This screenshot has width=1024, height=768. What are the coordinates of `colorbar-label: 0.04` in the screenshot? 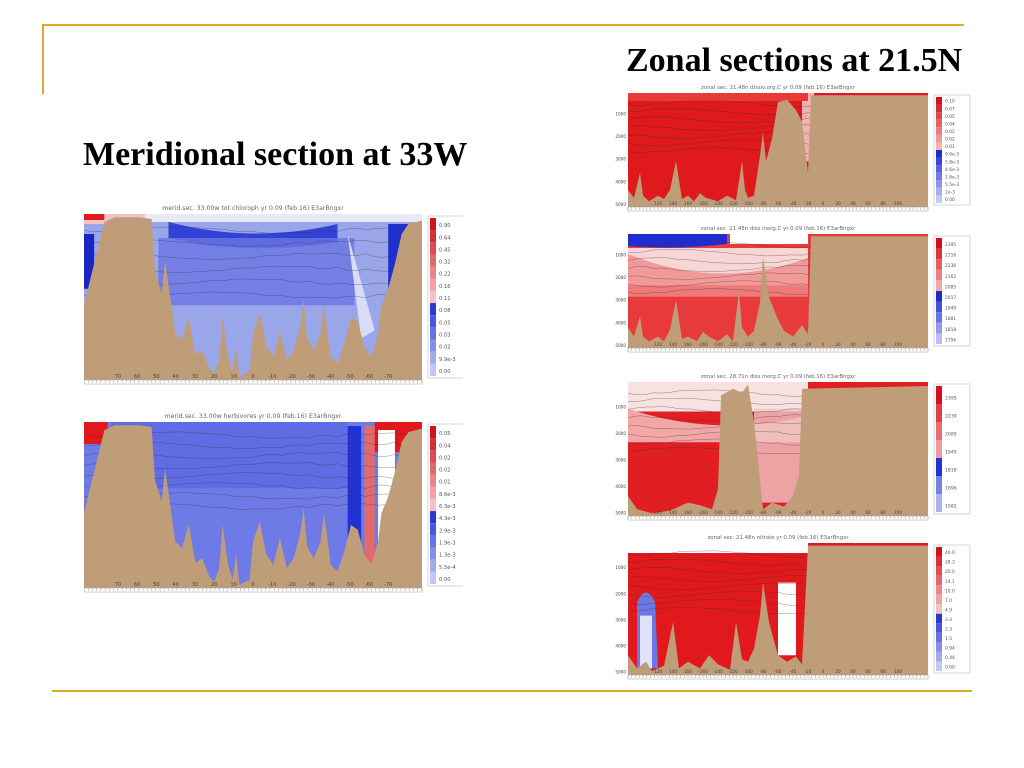 It's located at (950, 124).